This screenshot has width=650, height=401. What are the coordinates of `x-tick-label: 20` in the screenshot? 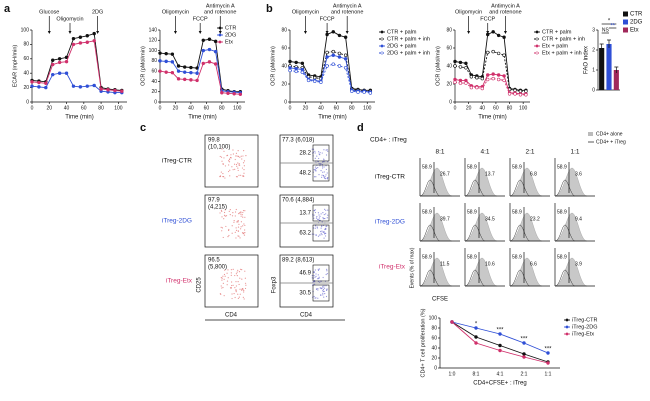 It's located at (306, 108).